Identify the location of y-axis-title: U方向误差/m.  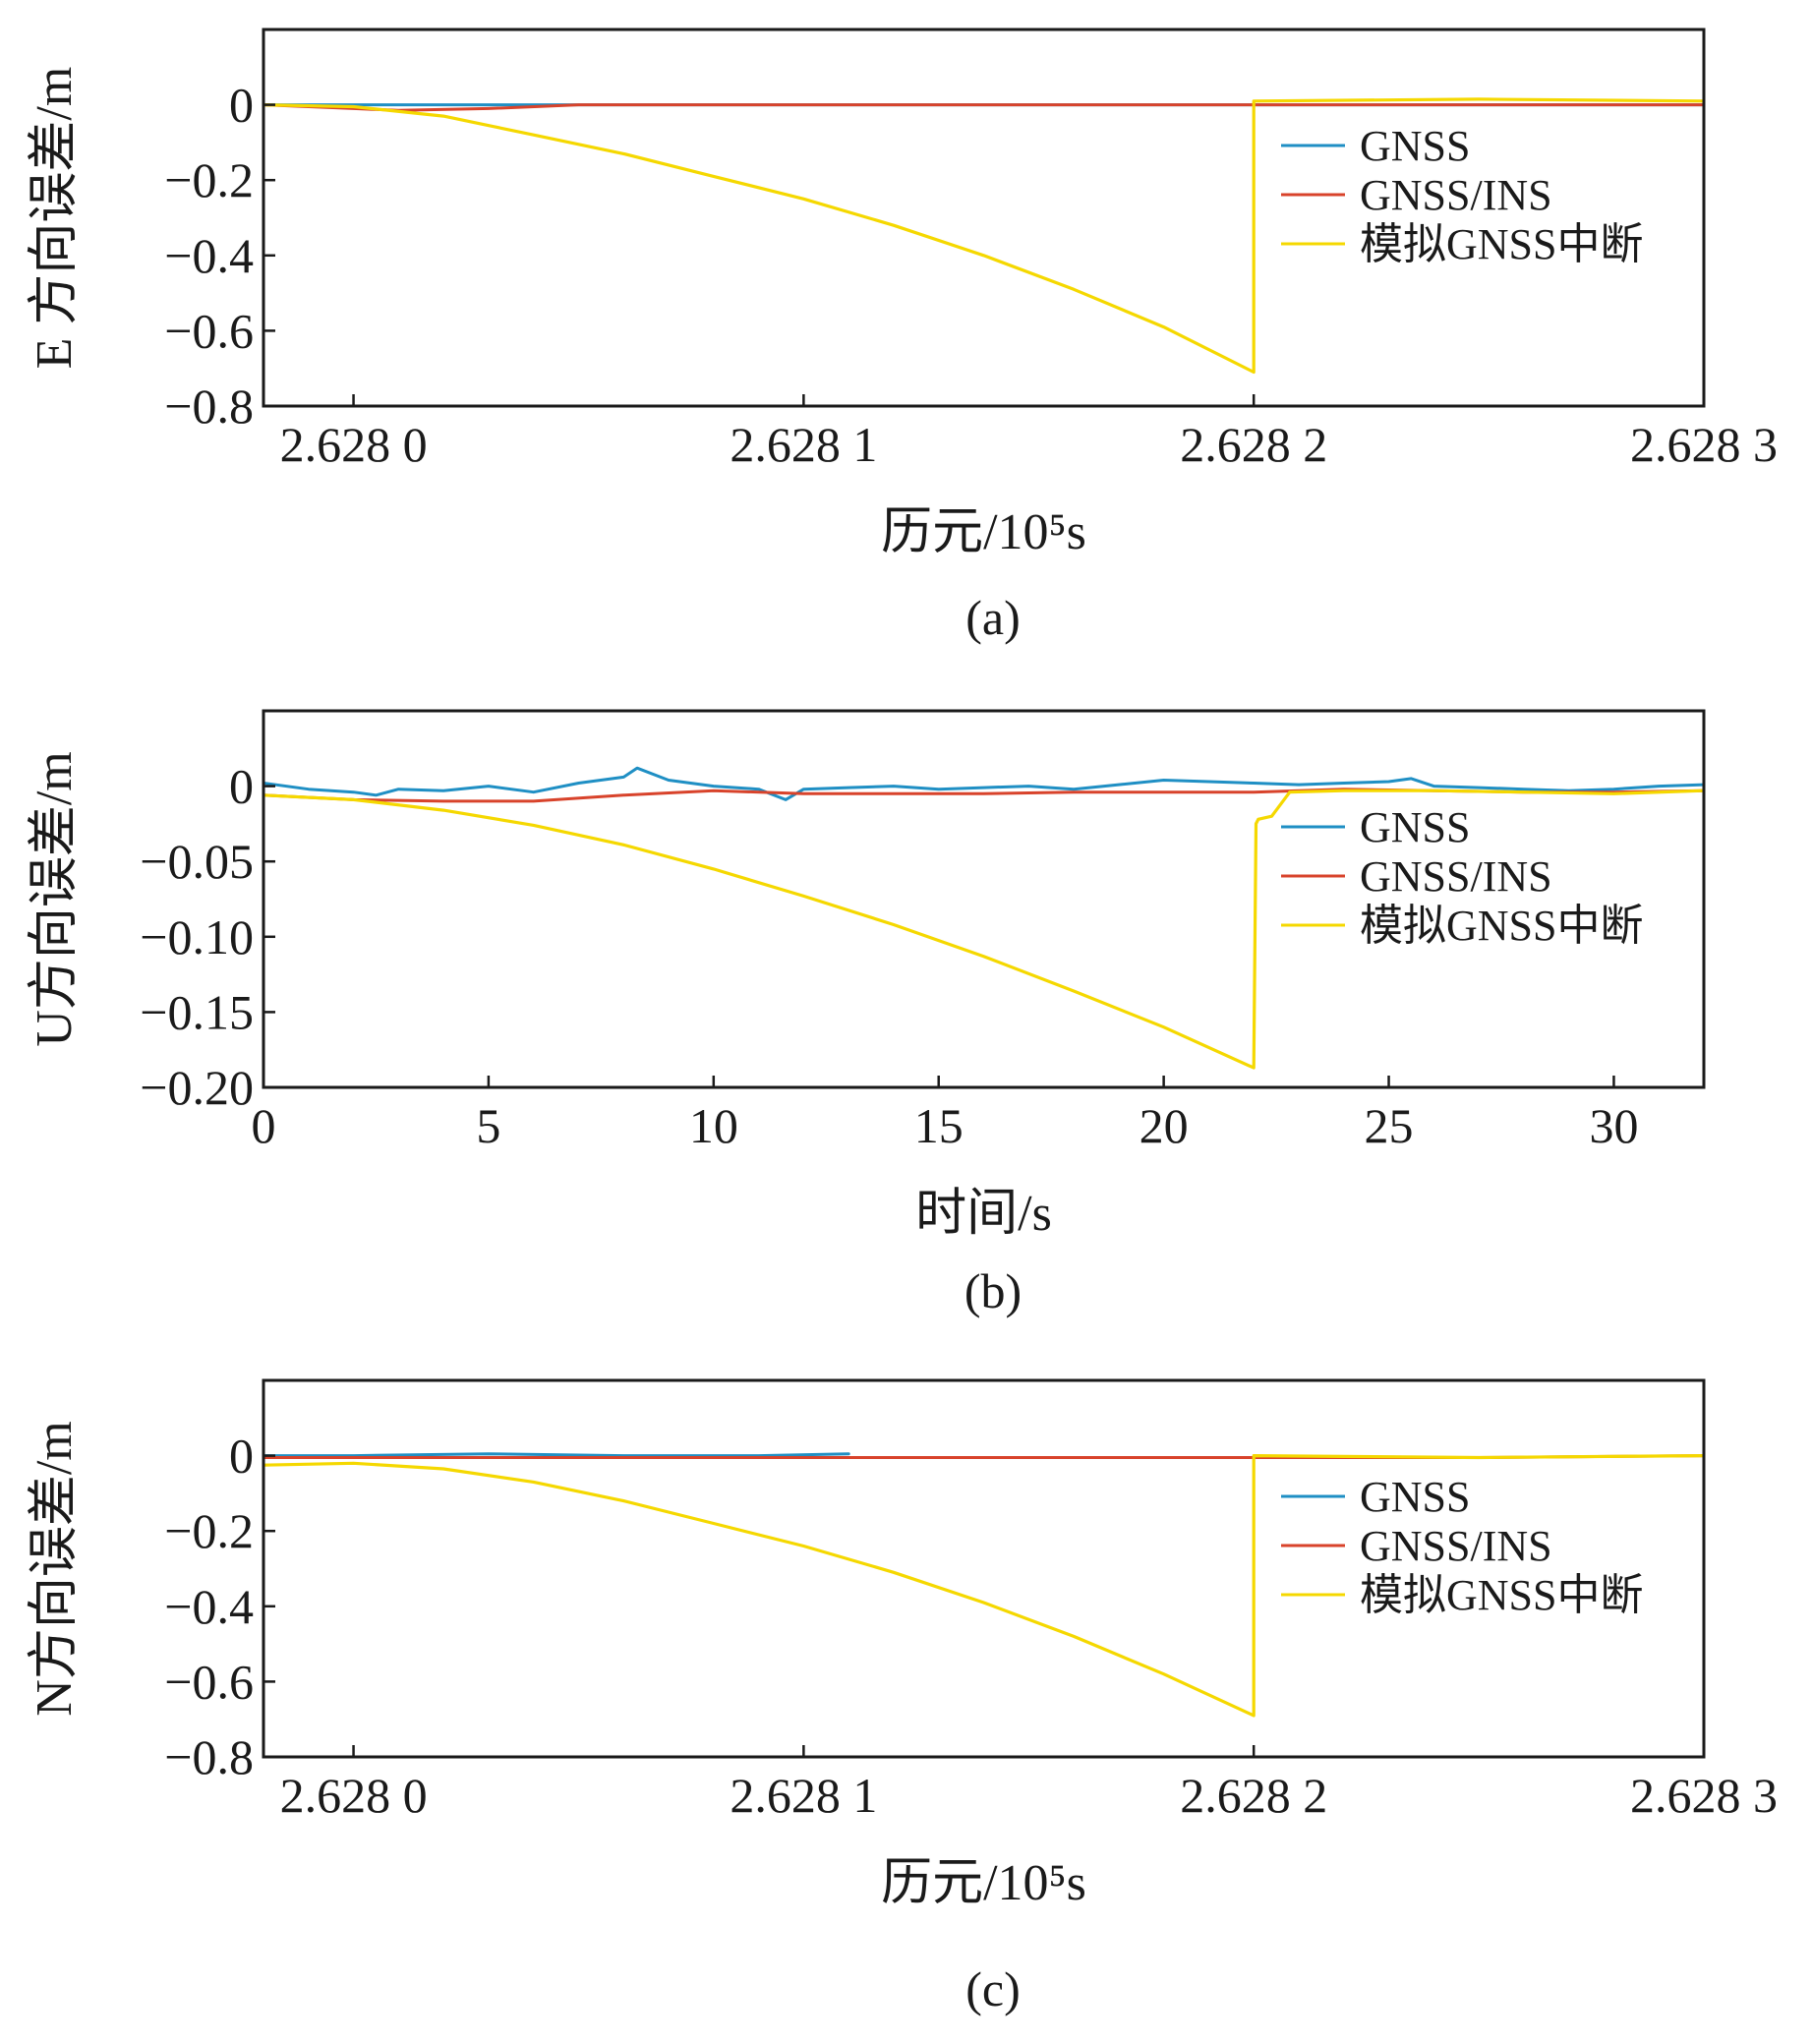
(55, 898).